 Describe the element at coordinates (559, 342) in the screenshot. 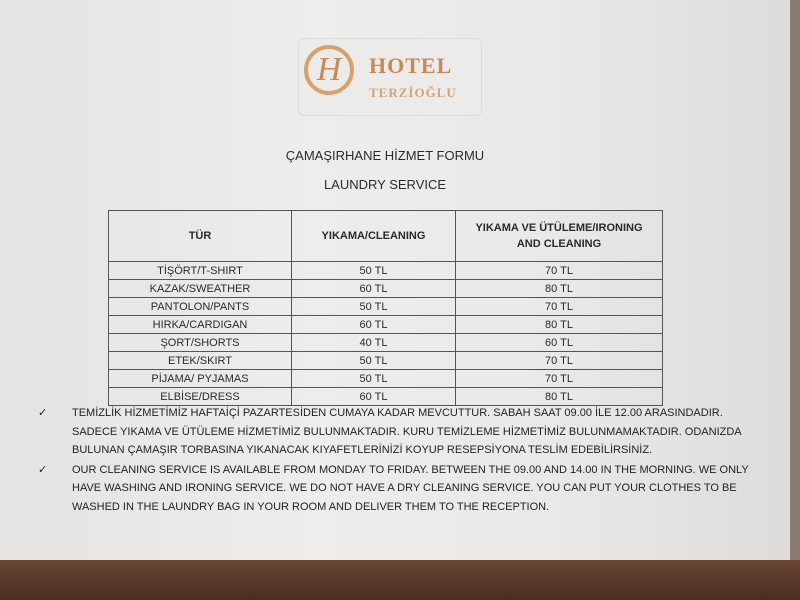

I see `ironing-cleaning-price: 60 TL` at that location.